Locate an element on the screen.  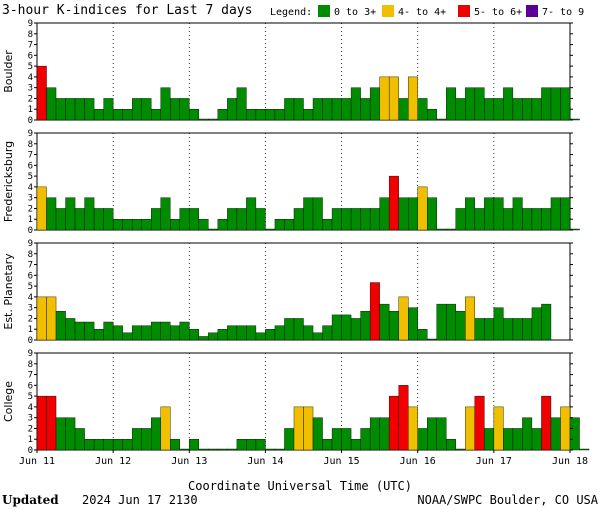
y-tick-label: 2 is located at coordinates (30, 429).